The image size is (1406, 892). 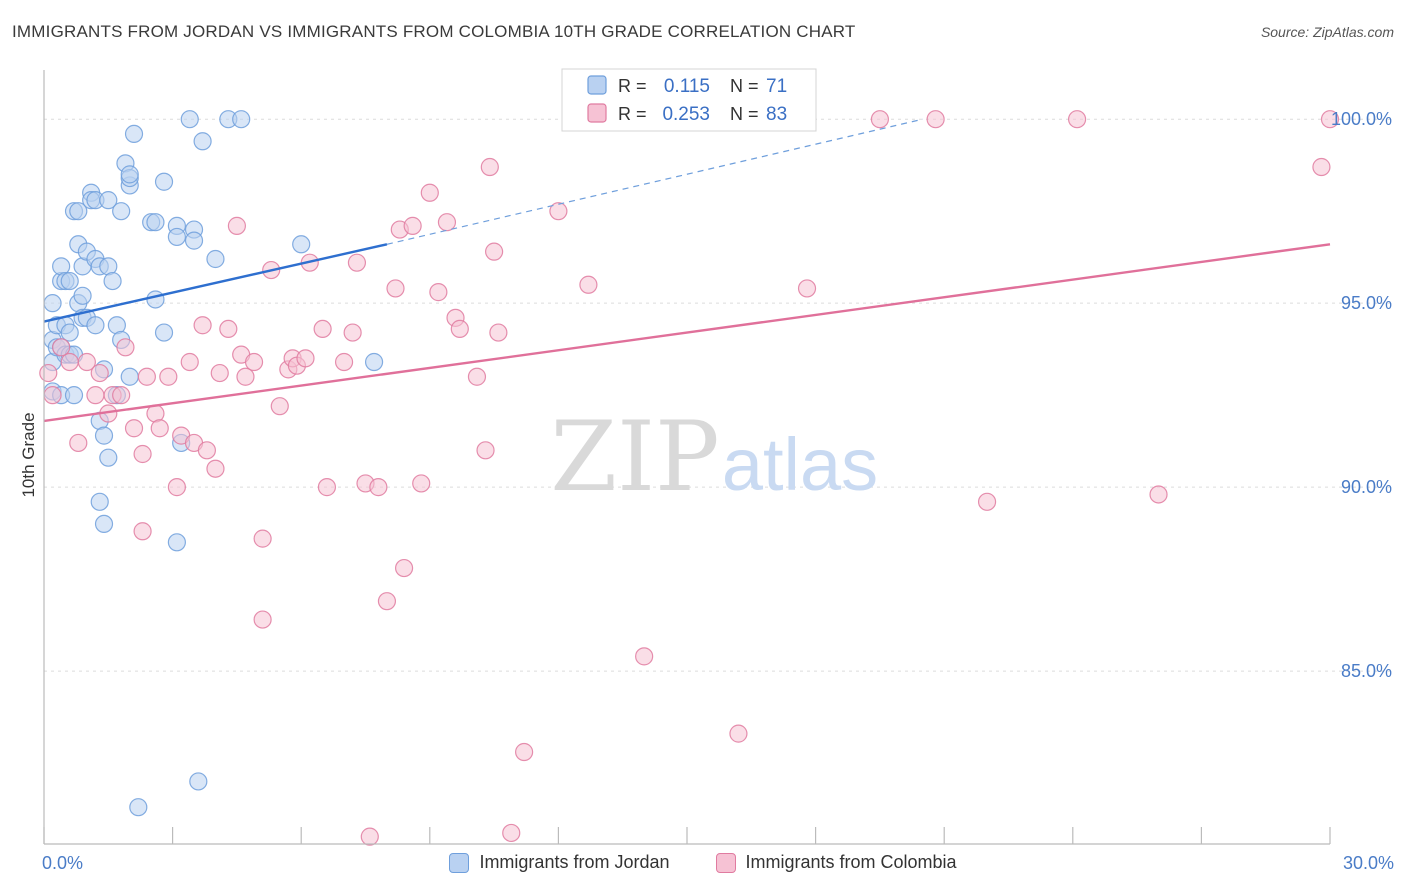 What do you see at coordinates (559, 862) in the screenshot?
I see `legend-item-jordan: Immigrants from Jordan` at bounding box center [559, 862].